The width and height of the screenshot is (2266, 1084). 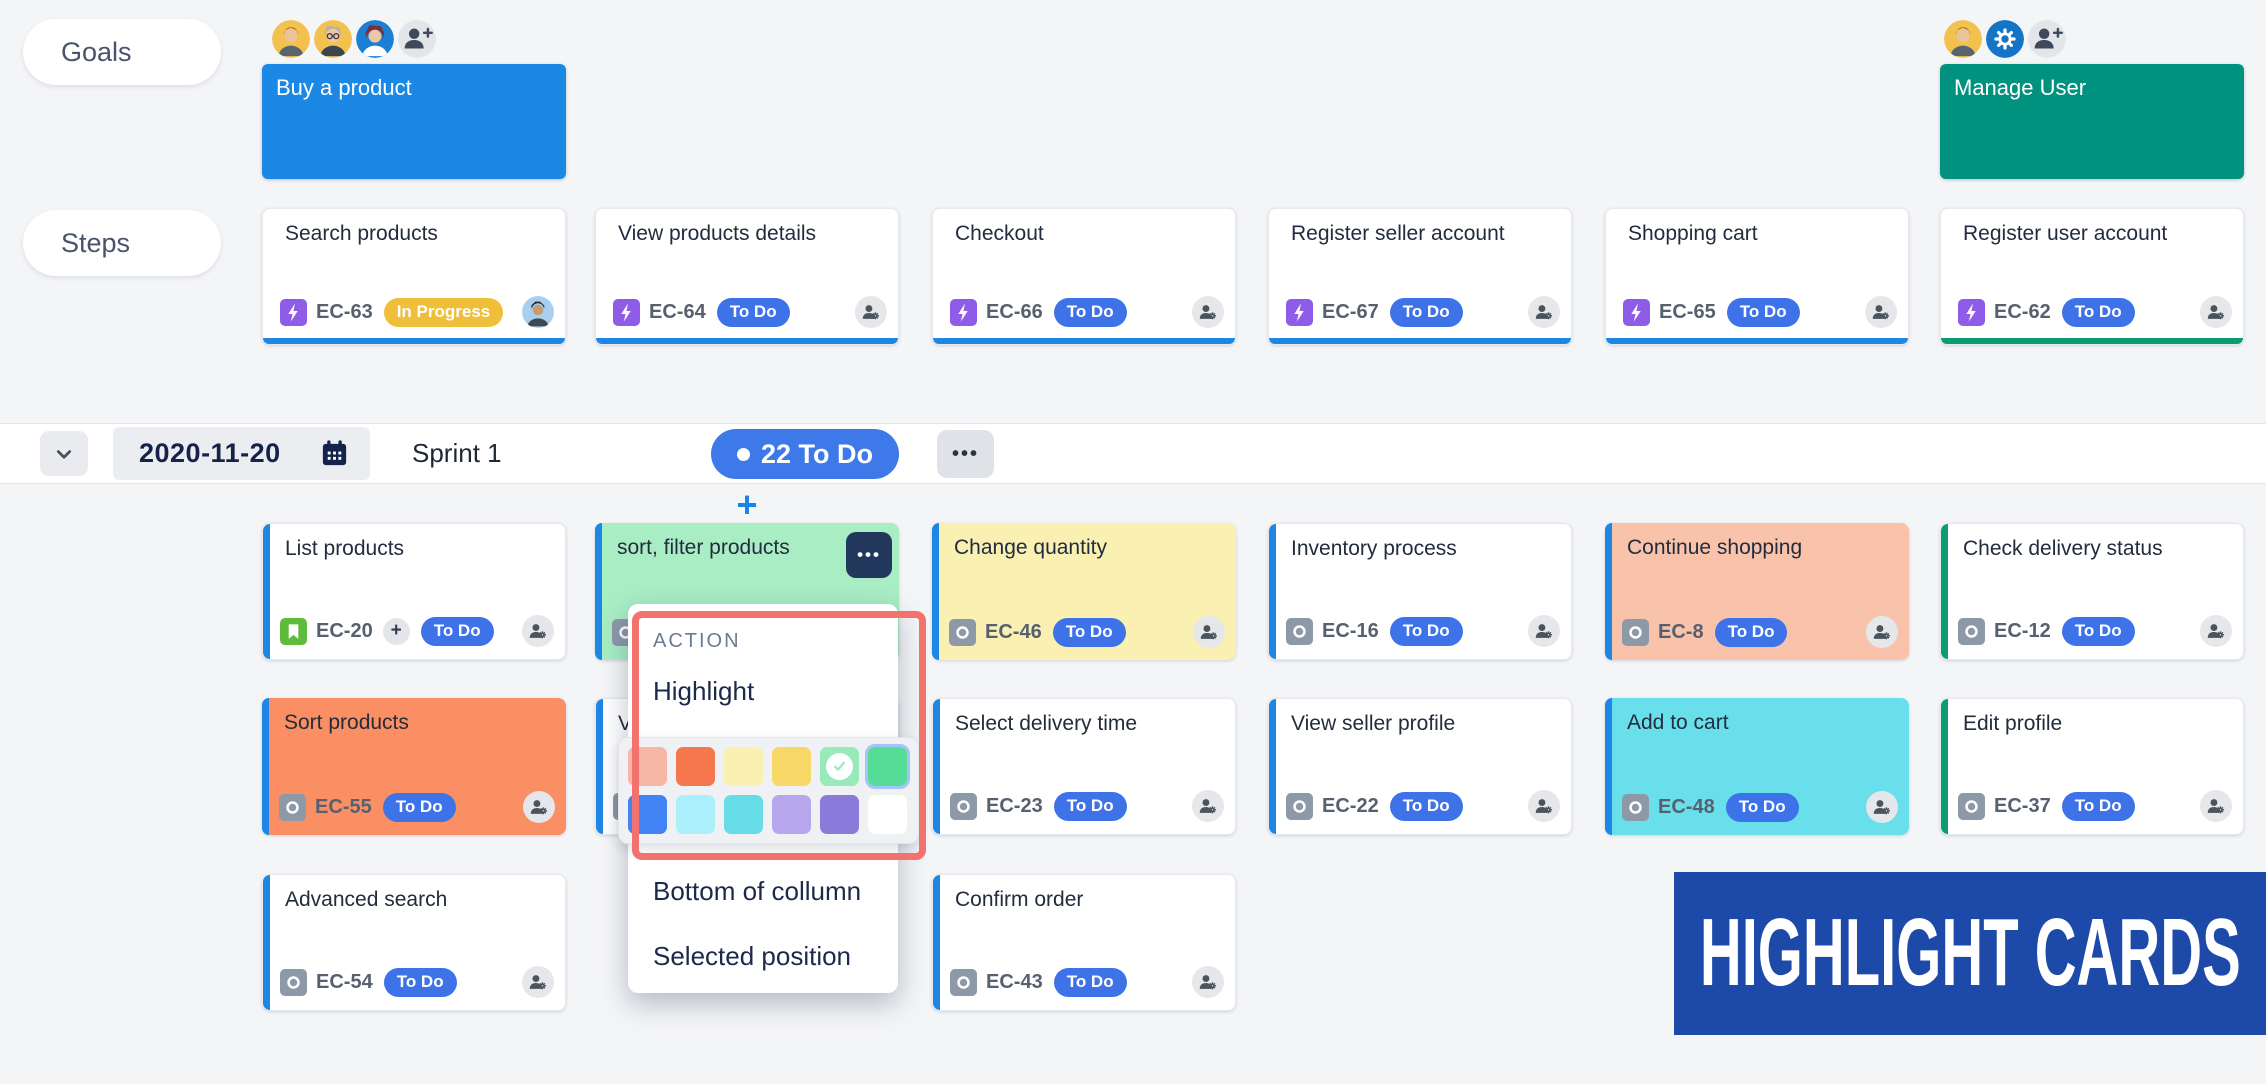 I want to click on card-confirm-order: Confirm order EC-43 To Do, so click(x=1084, y=942).